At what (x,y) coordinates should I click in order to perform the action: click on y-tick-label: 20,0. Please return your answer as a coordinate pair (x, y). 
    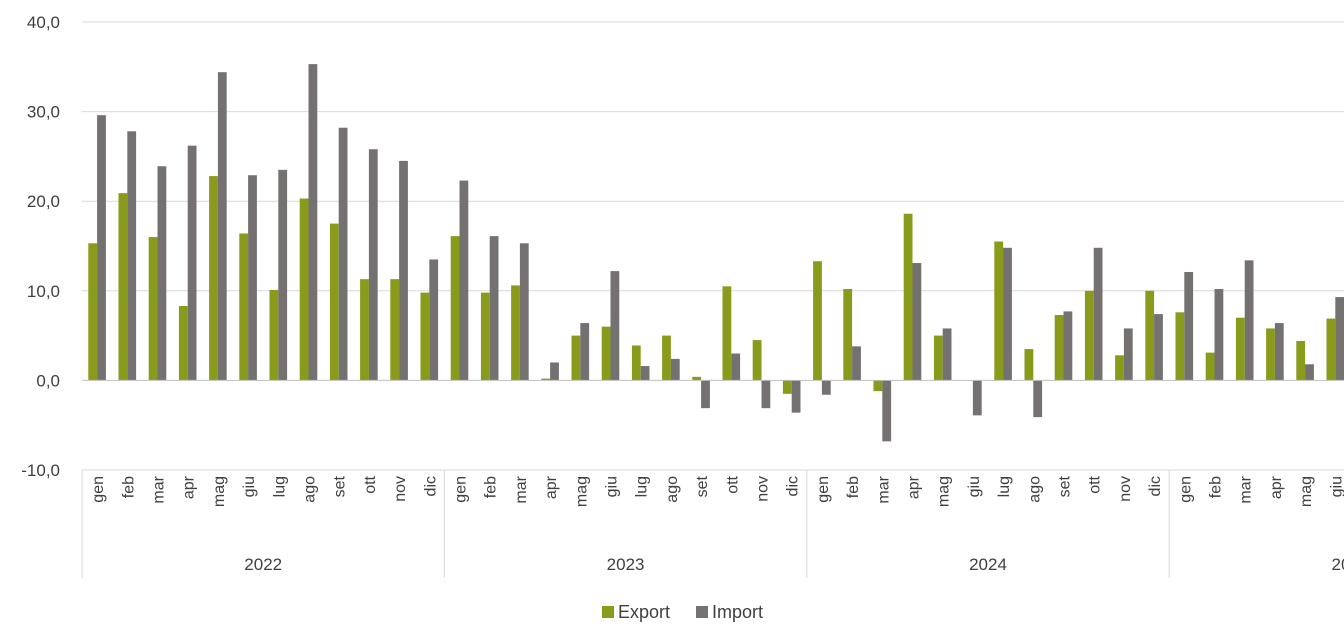
    Looking at the image, I should click on (43, 201).